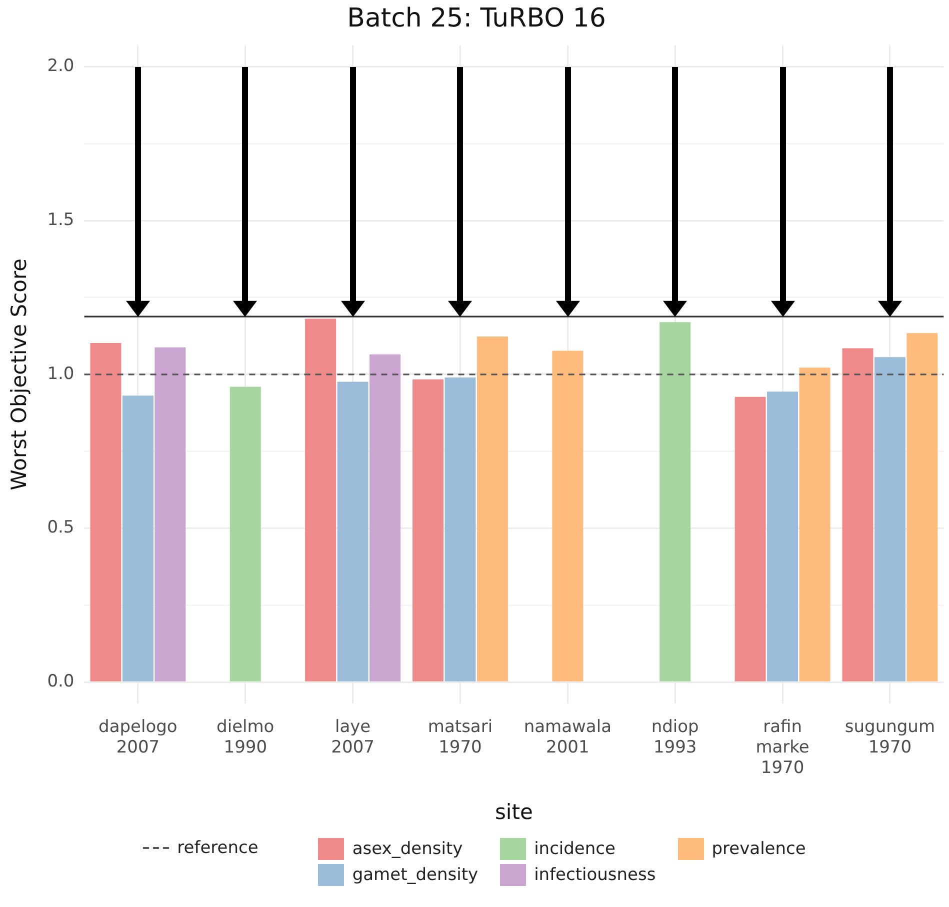  What do you see at coordinates (675, 737) in the screenshot?
I see `x-tick-label: ndiop 1993` at bounding box center [675, 737].